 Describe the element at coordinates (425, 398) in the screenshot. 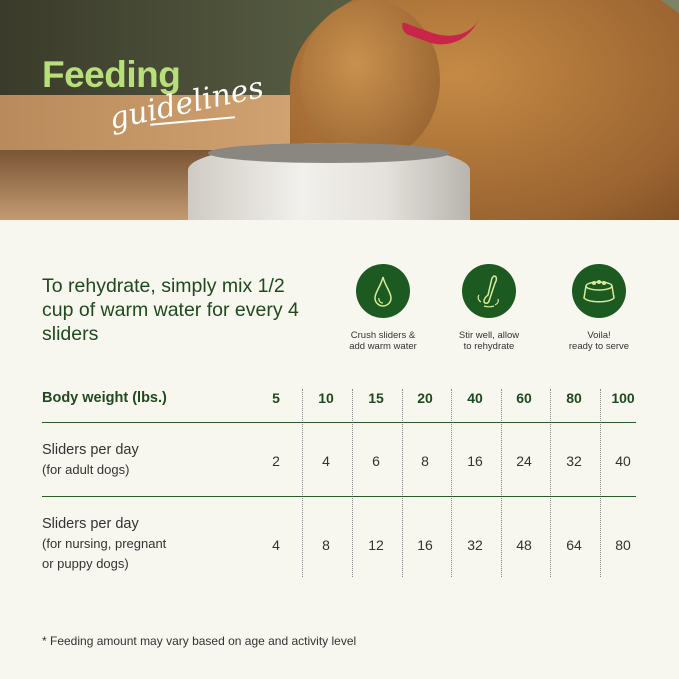

I see `weight-header-cell: 20` at that location.